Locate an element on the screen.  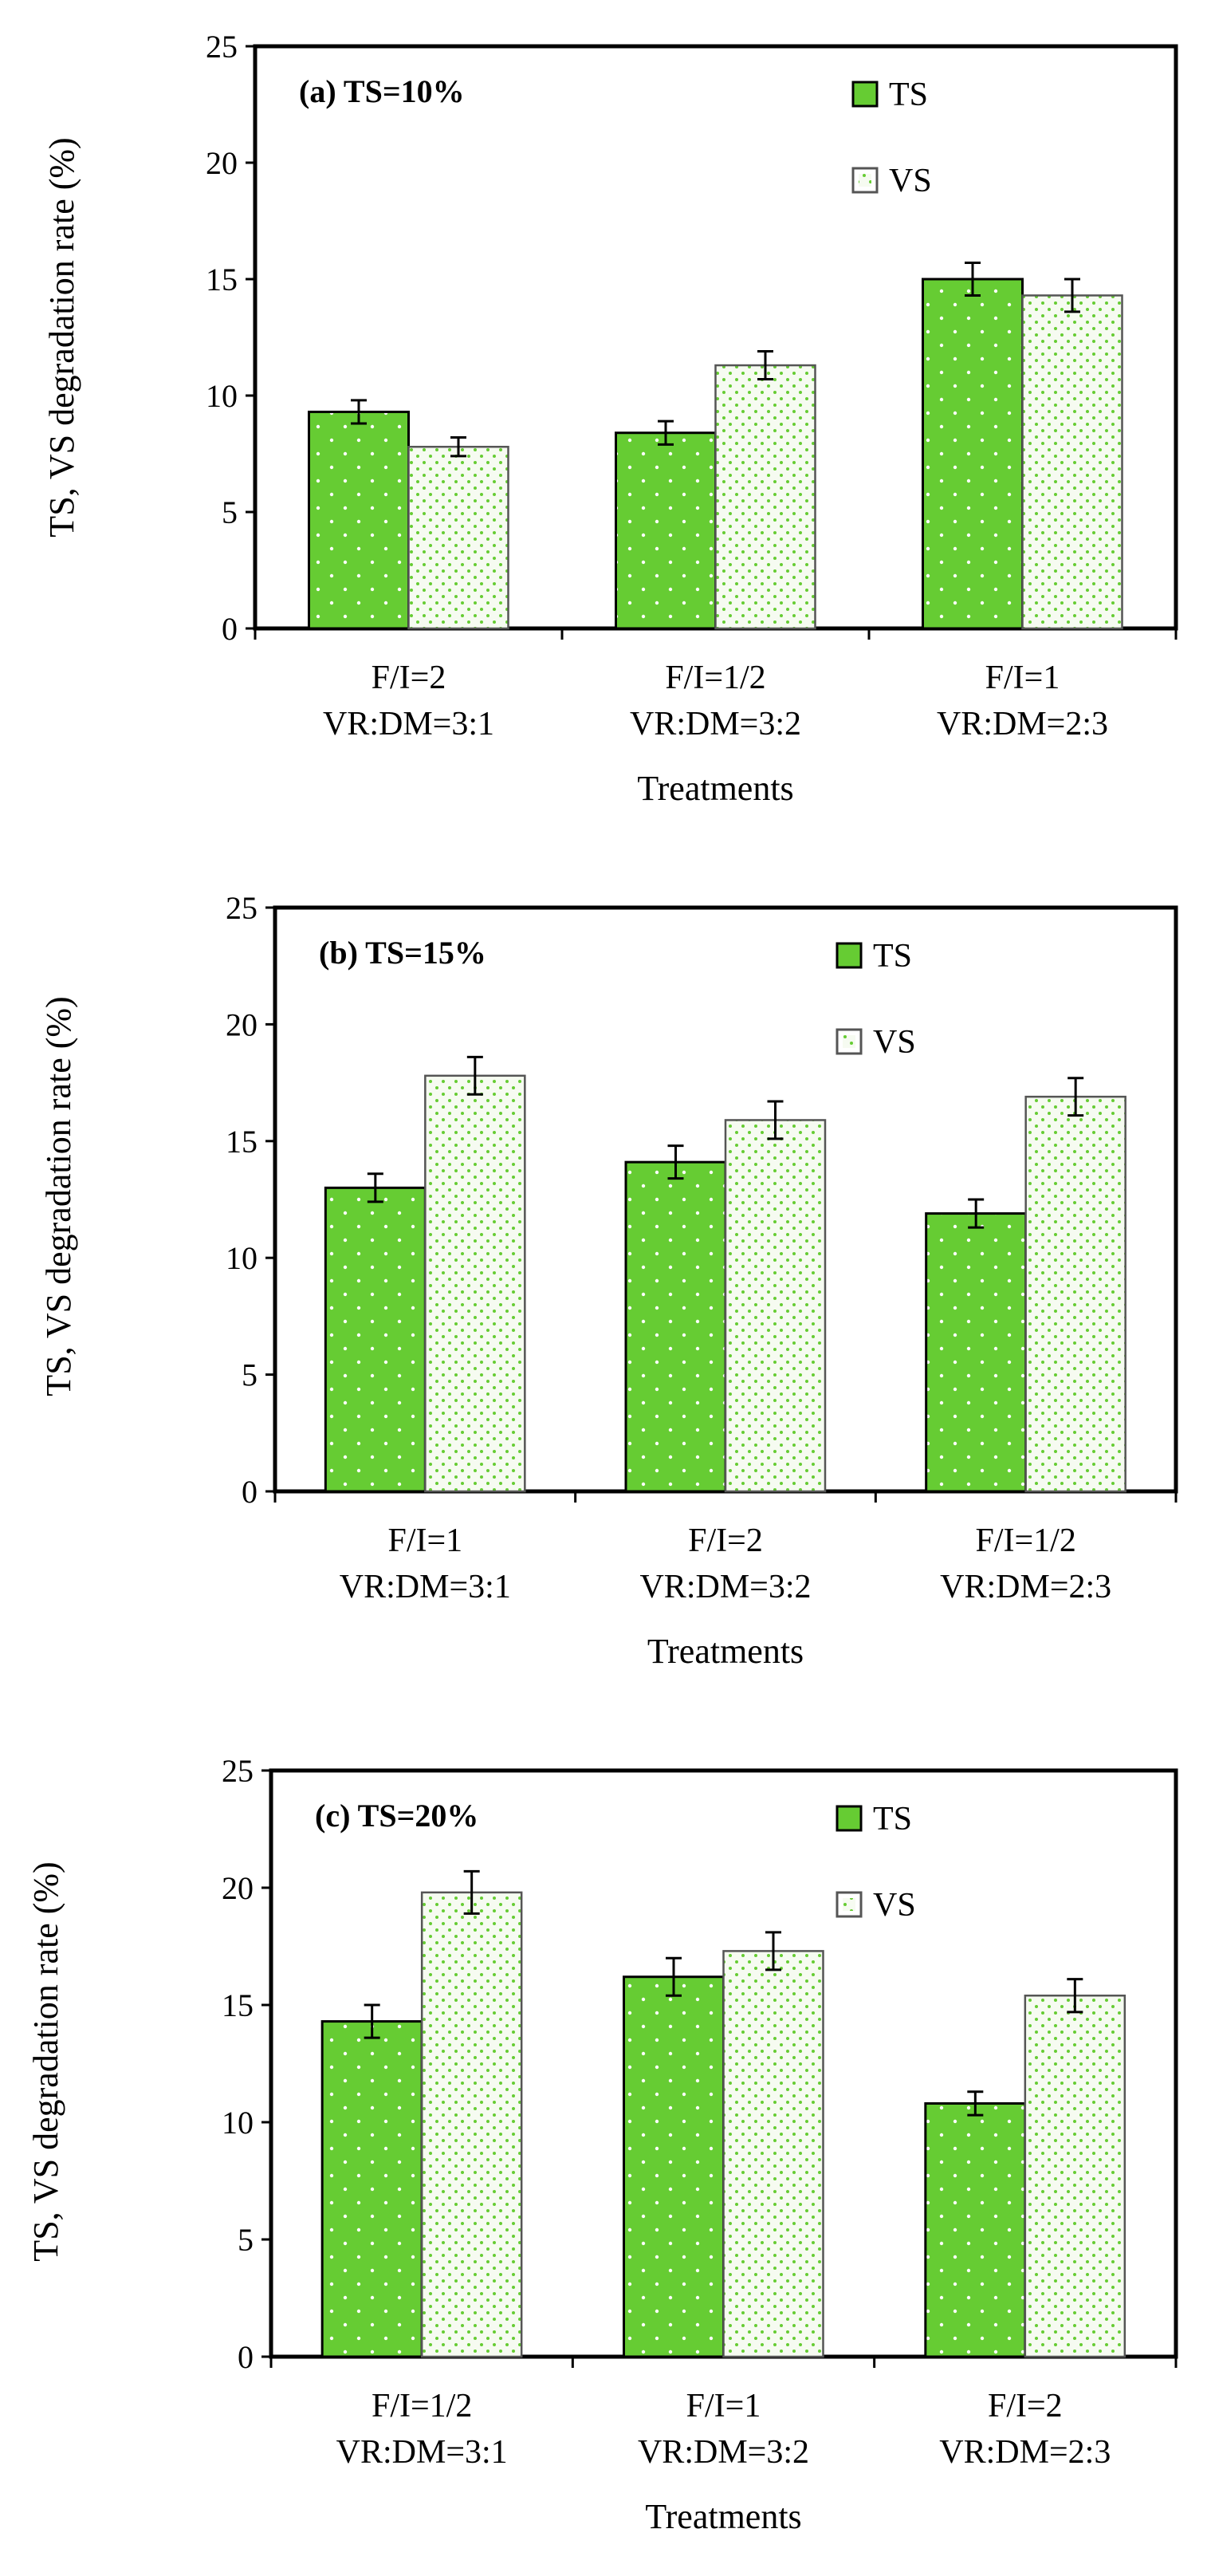
panel-title: (c) TS=20% is located at coordinates (397, 1816).